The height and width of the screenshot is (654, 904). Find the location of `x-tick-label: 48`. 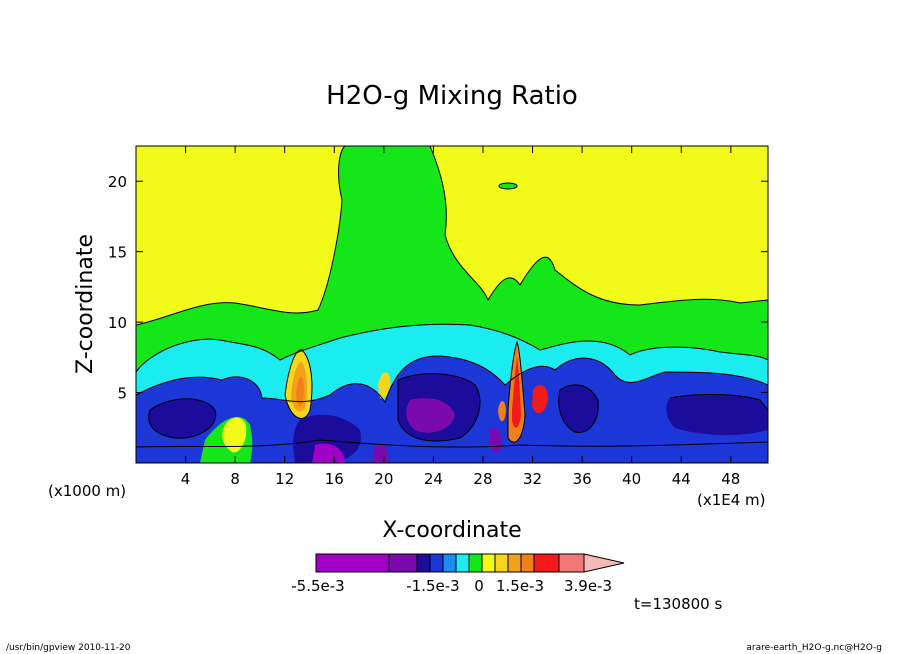

x-tick-label: 48 is located at coordinates (730, 479).